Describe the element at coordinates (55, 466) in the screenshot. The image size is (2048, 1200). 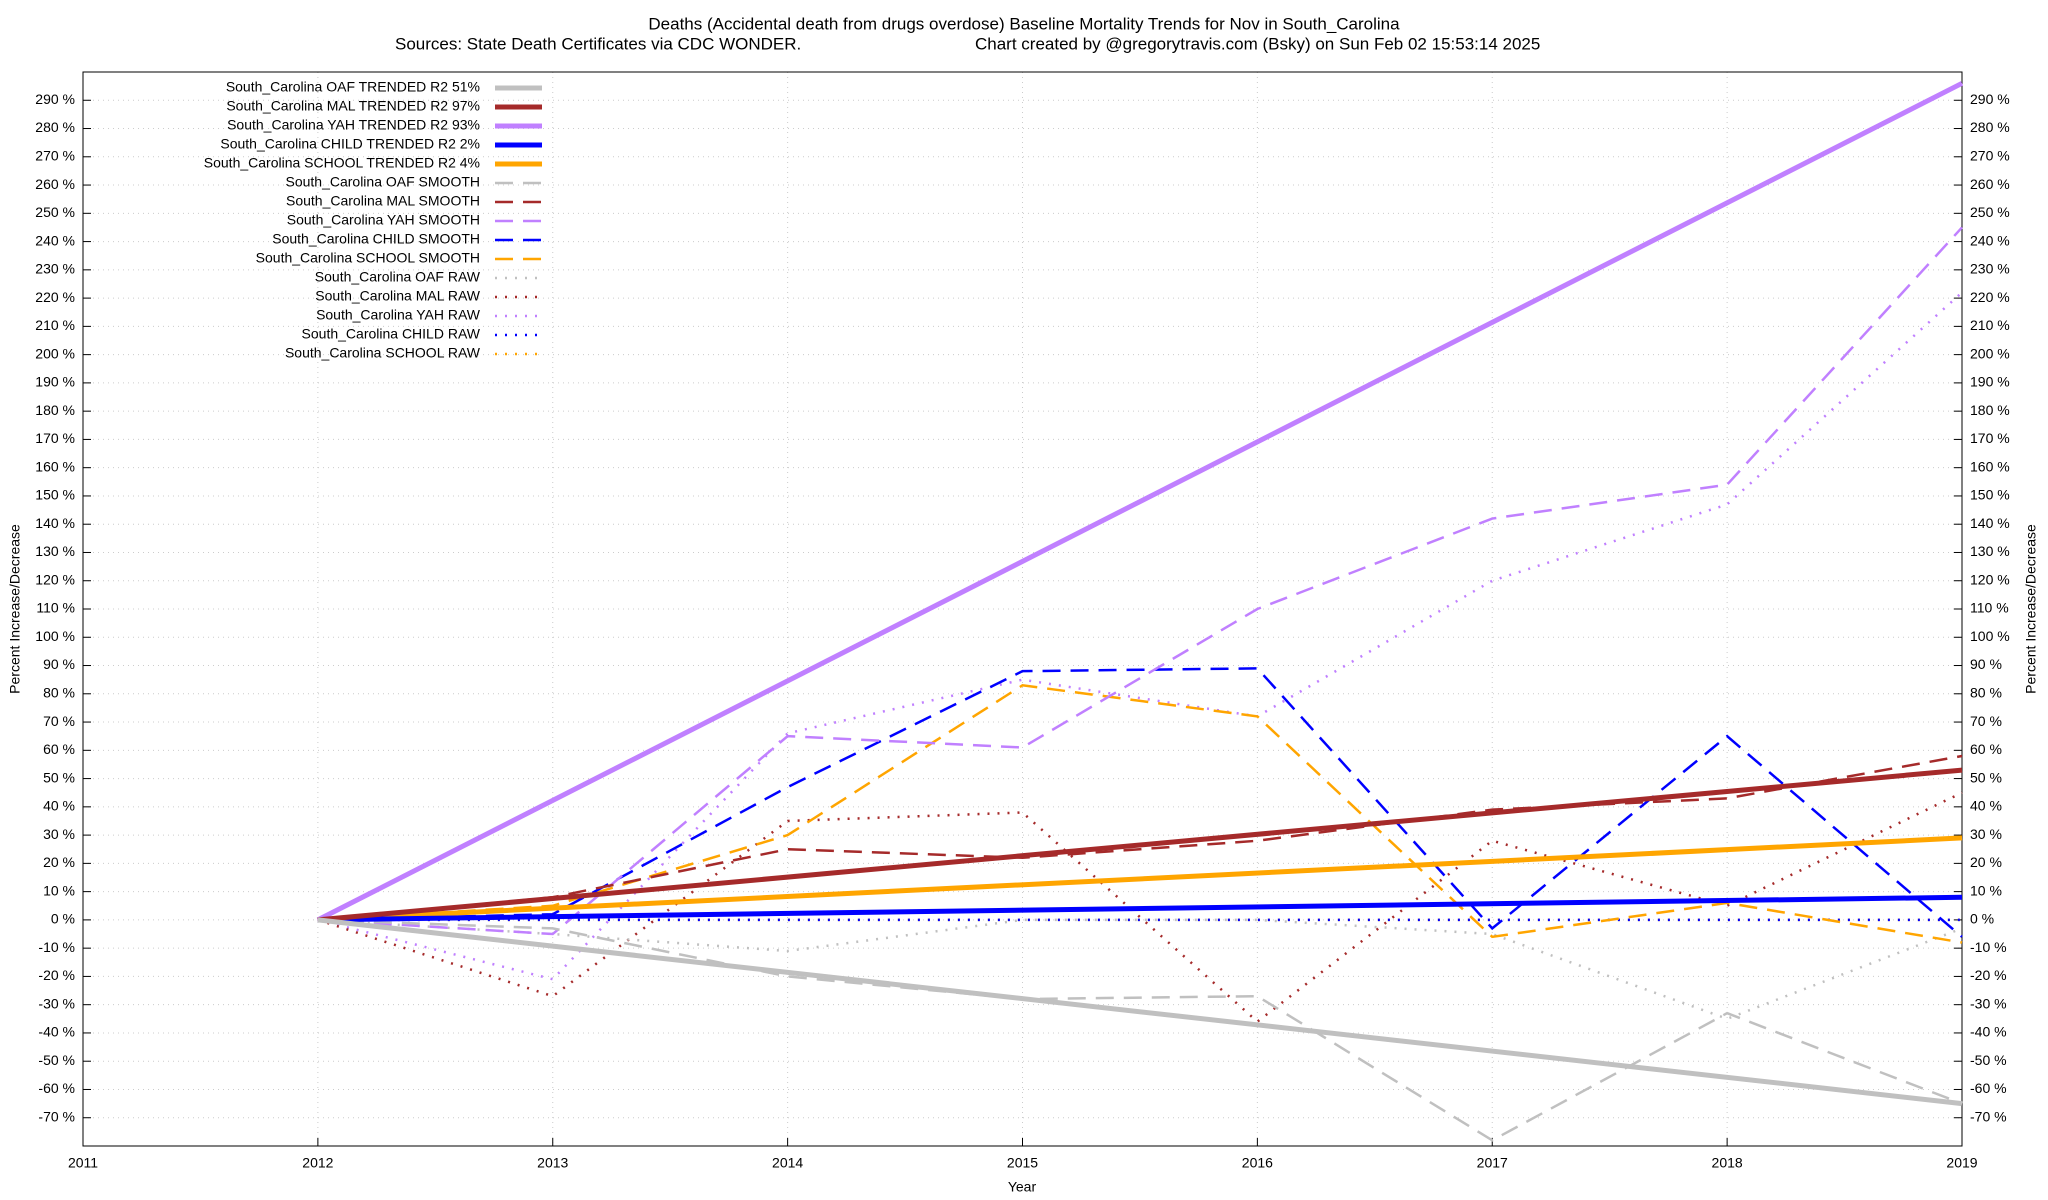
I see `y-tick-label: 160 %` at that location.